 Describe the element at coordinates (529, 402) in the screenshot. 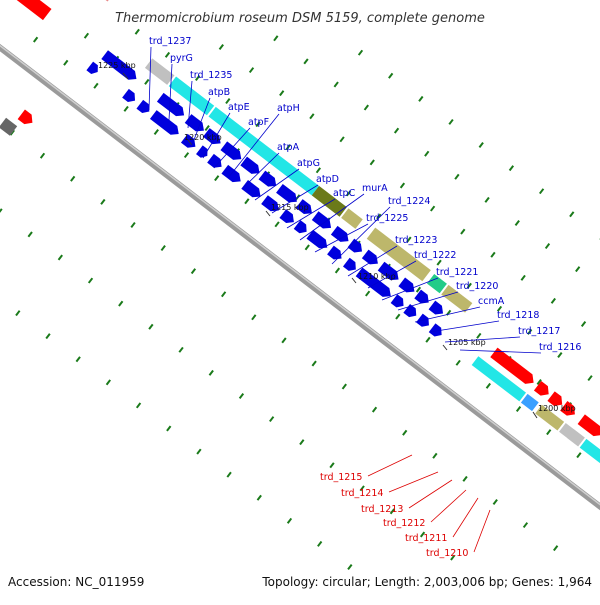

I see `feature-blue` at that location.